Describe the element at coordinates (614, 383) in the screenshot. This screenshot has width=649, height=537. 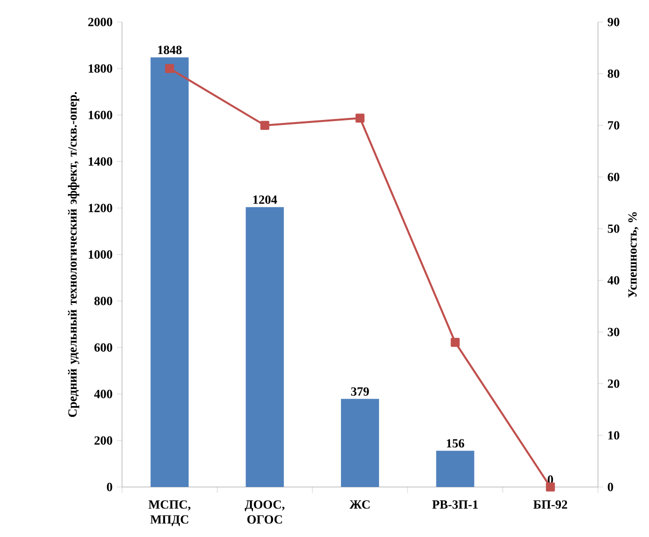
I see `y2-tick-label: 20` at that location.